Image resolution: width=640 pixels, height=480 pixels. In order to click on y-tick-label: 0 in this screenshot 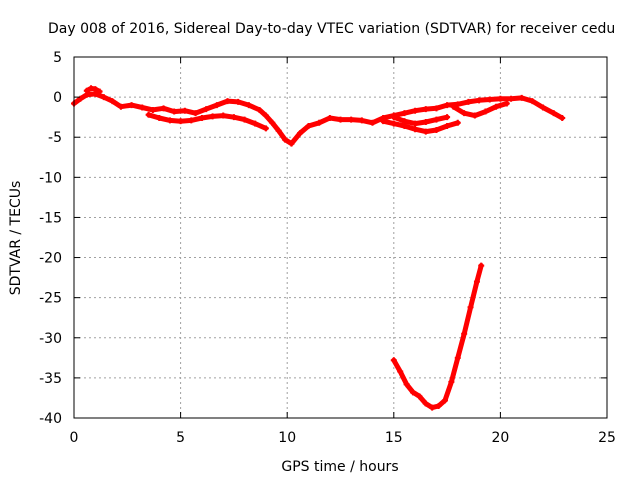, I will do `click(57, 98)`.